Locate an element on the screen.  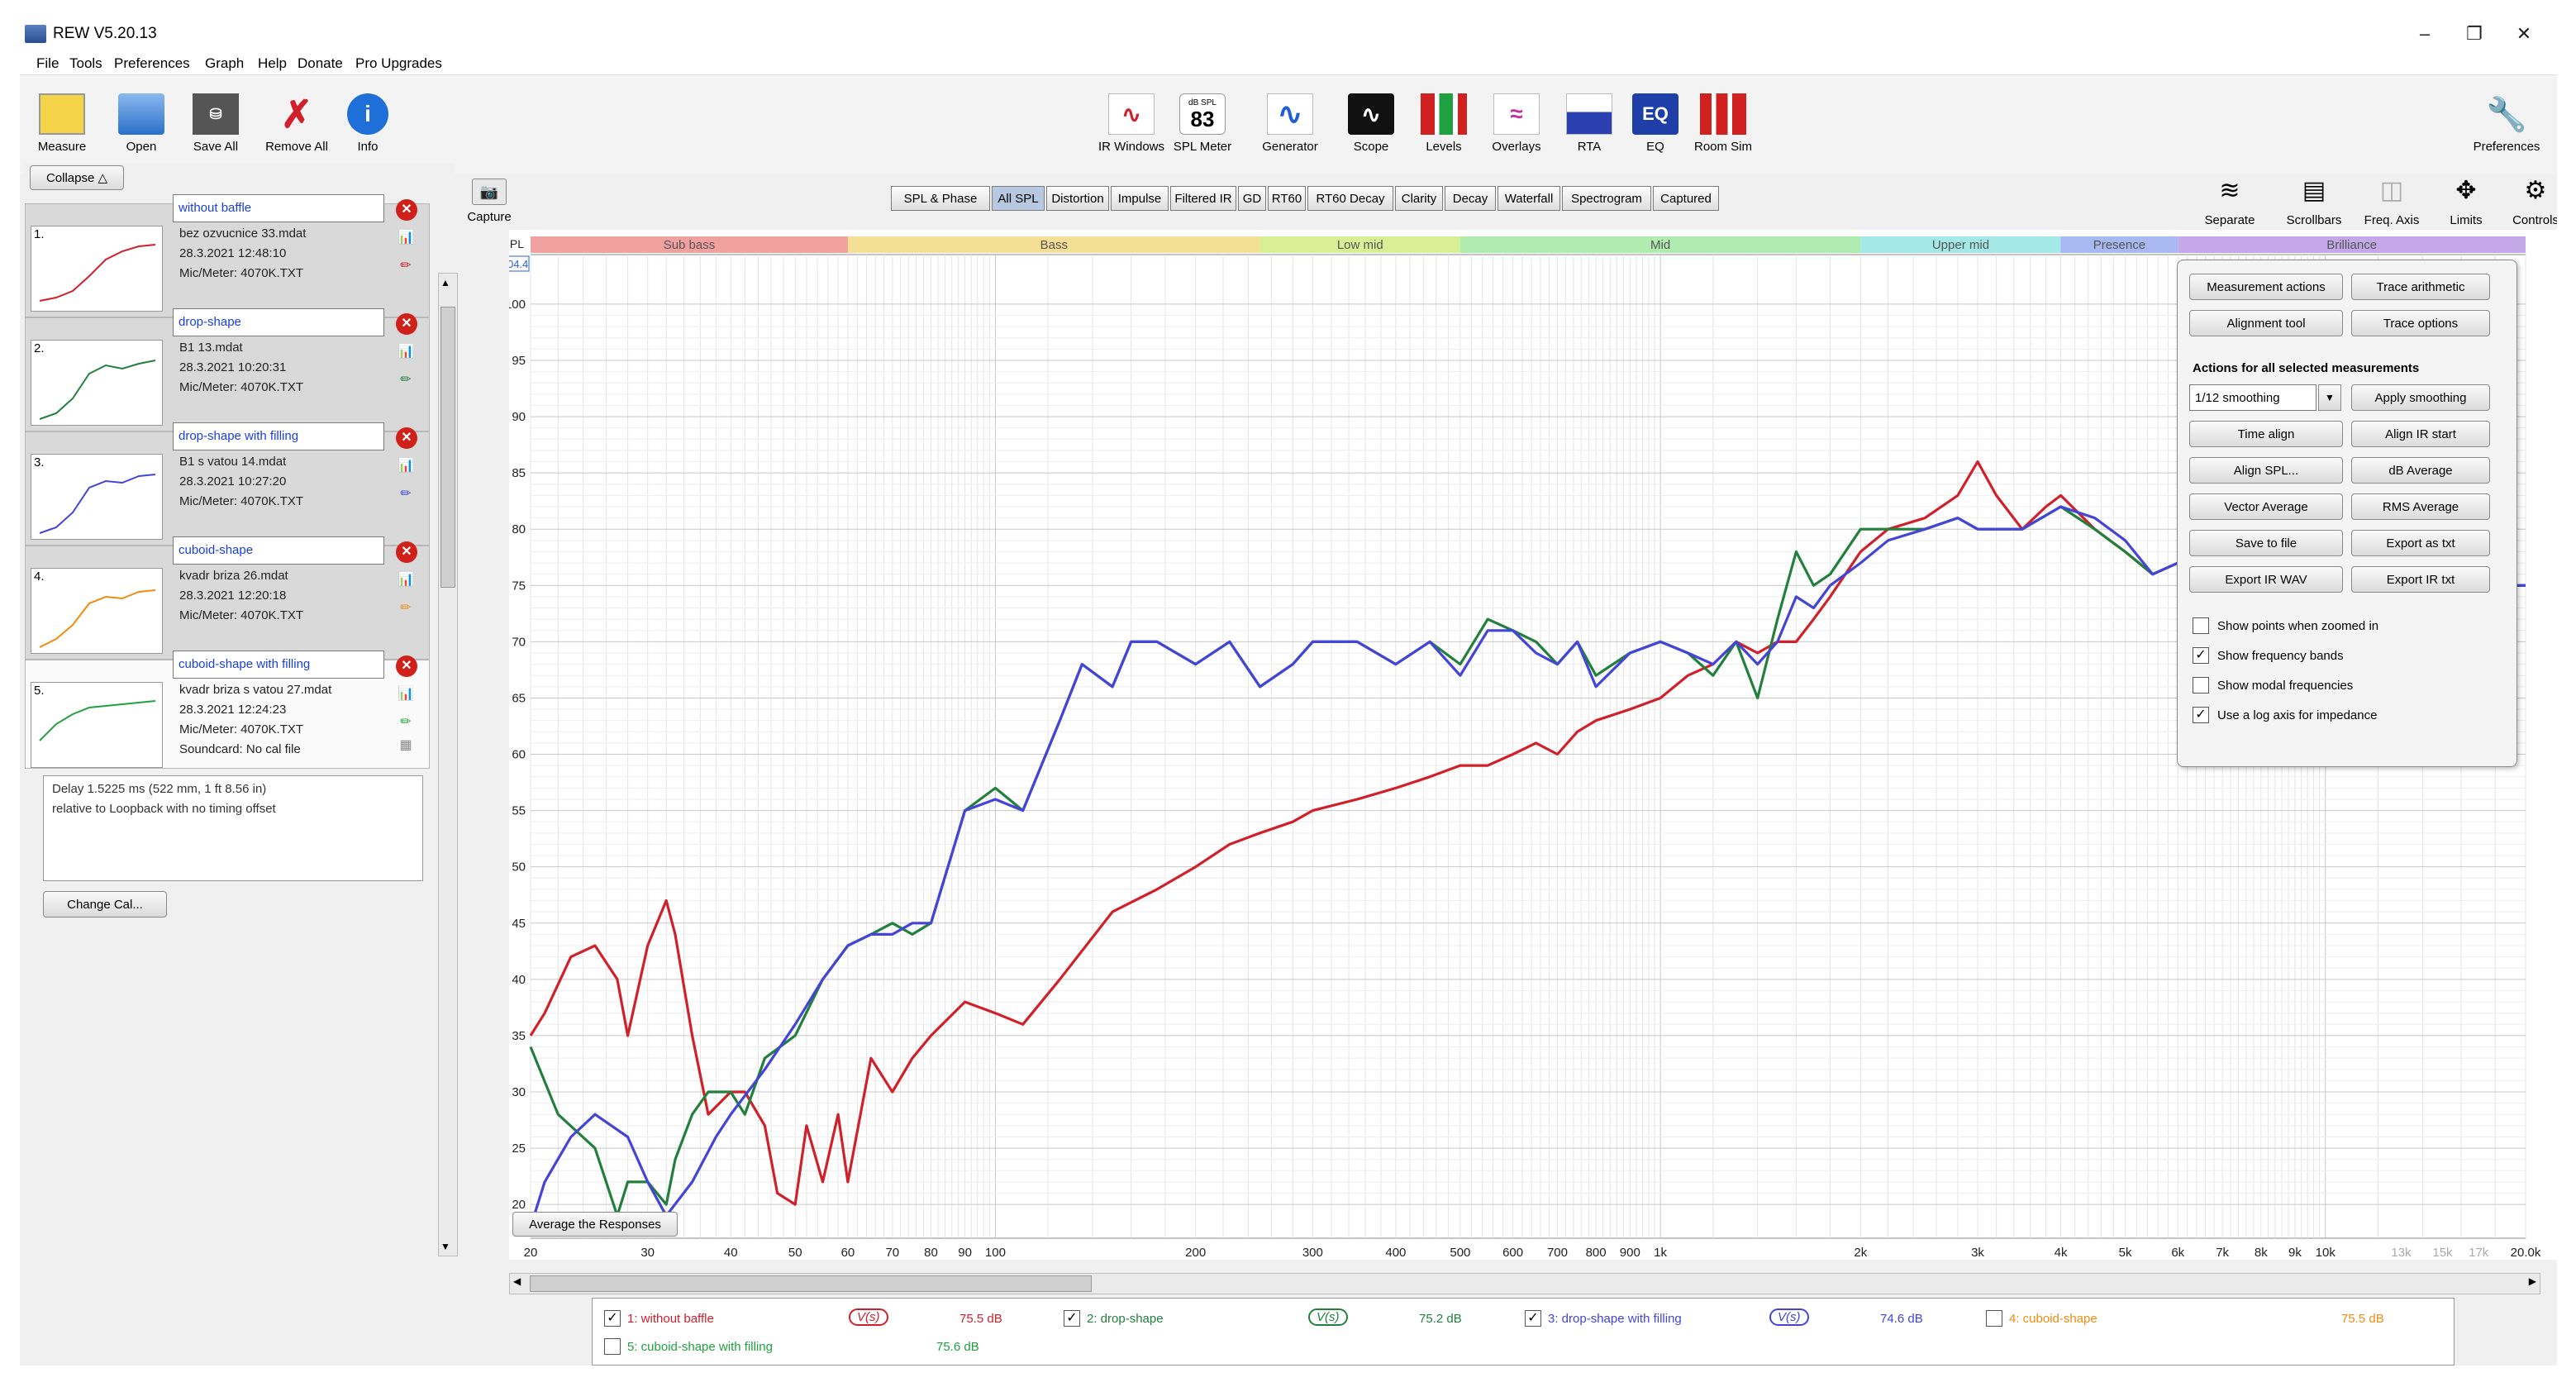
tab-impulse: Impulse is located at coordinates (1140, 198).